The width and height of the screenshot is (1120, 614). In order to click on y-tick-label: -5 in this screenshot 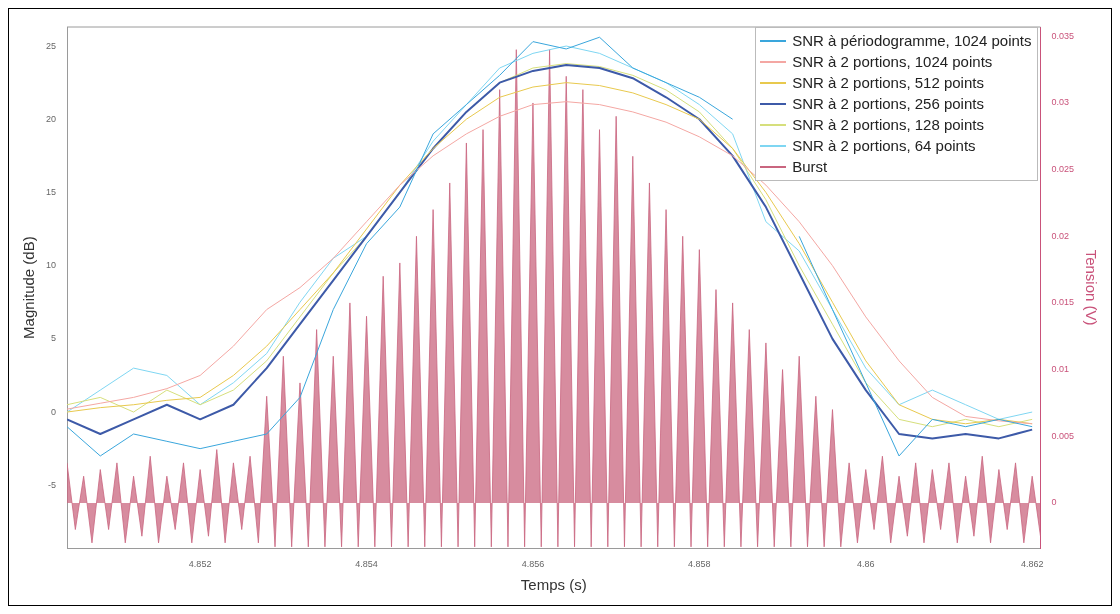, I will do `click(52, 484)`.